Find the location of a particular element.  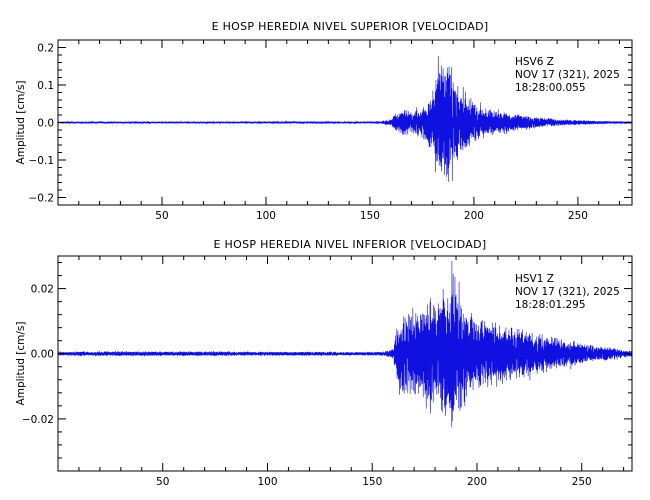

y-tick-label: −0.2 is located at coordinates (42, 199).